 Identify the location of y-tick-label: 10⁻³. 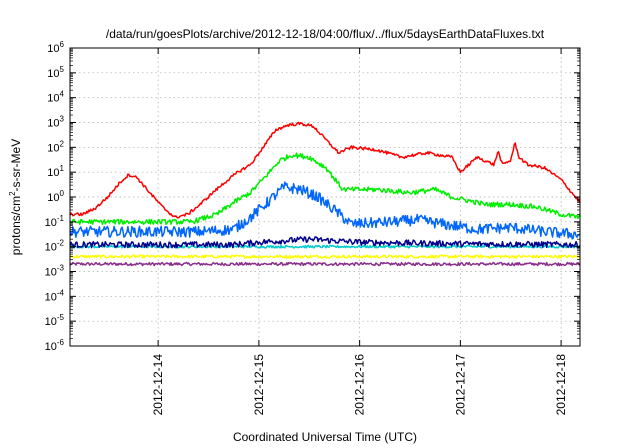
(55, 271).